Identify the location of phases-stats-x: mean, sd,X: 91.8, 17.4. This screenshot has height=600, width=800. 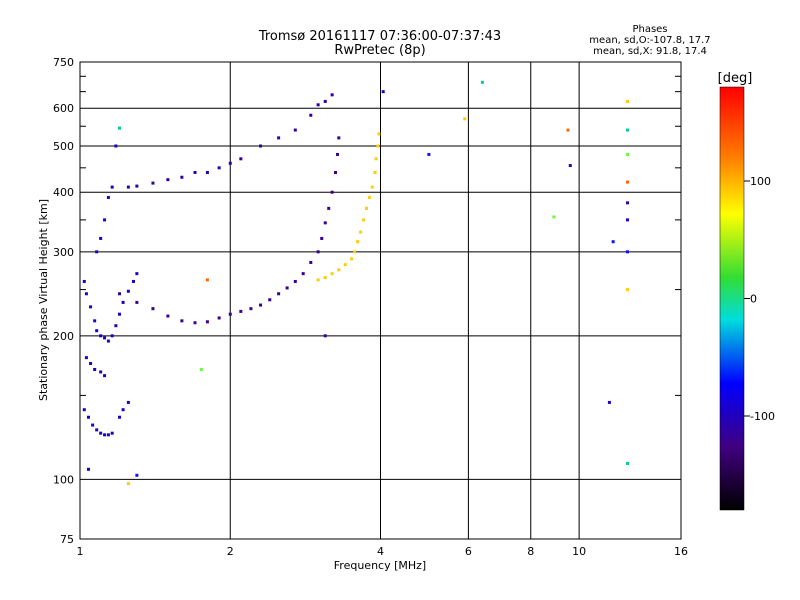
(650, 51).